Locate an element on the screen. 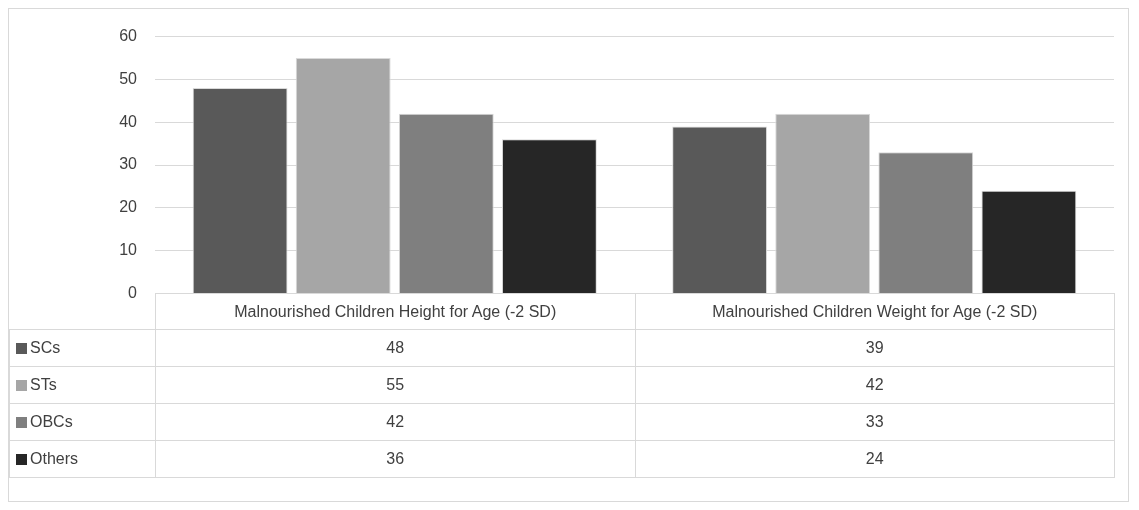  y-tick-label: 40 is located at coordinates (128, 121).